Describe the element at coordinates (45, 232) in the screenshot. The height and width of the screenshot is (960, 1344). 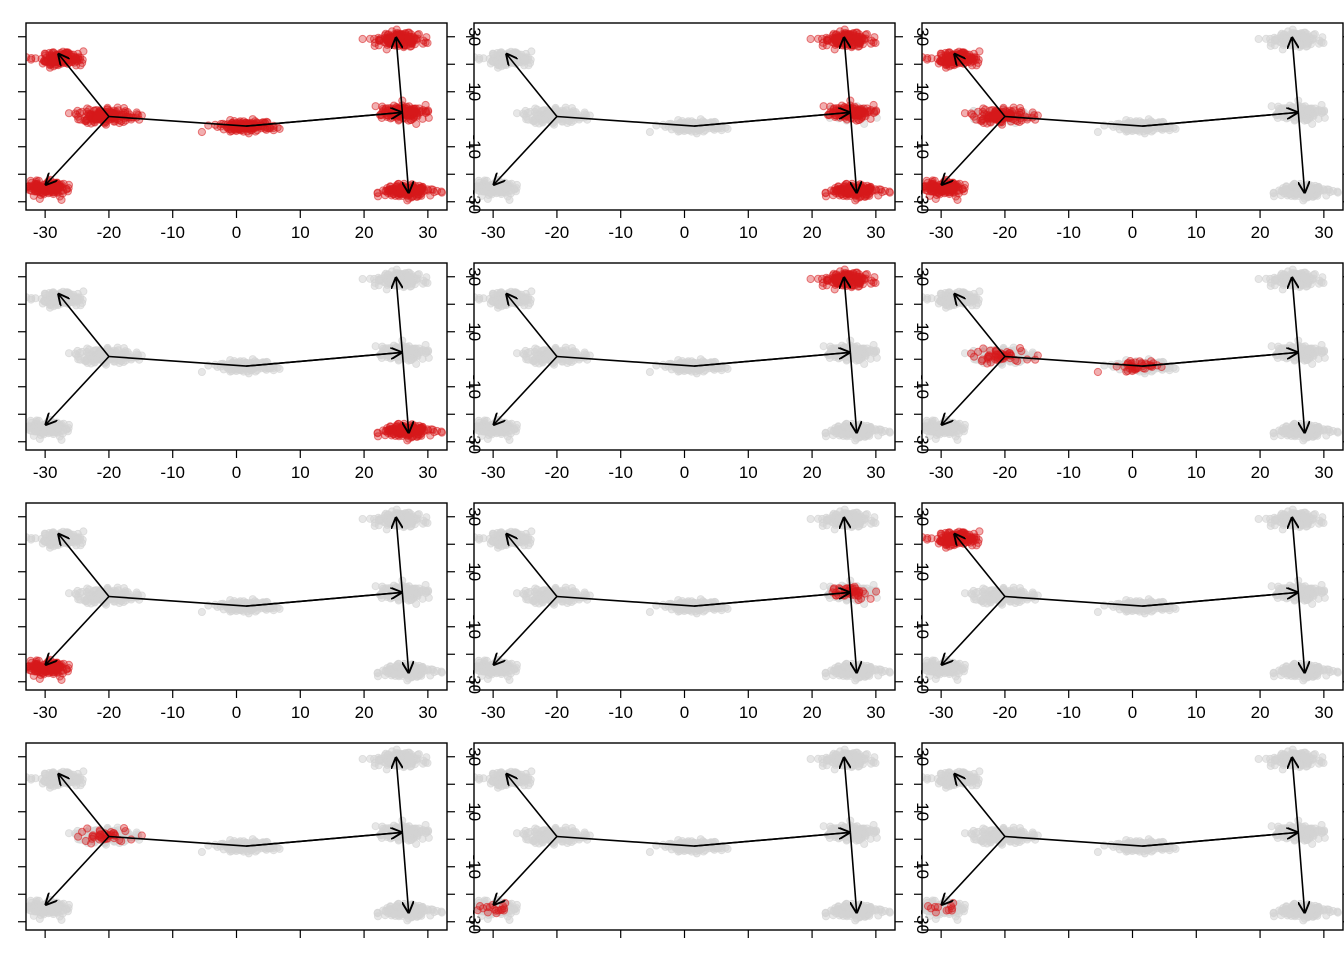
I see `x-tick-label: -30` at that location.